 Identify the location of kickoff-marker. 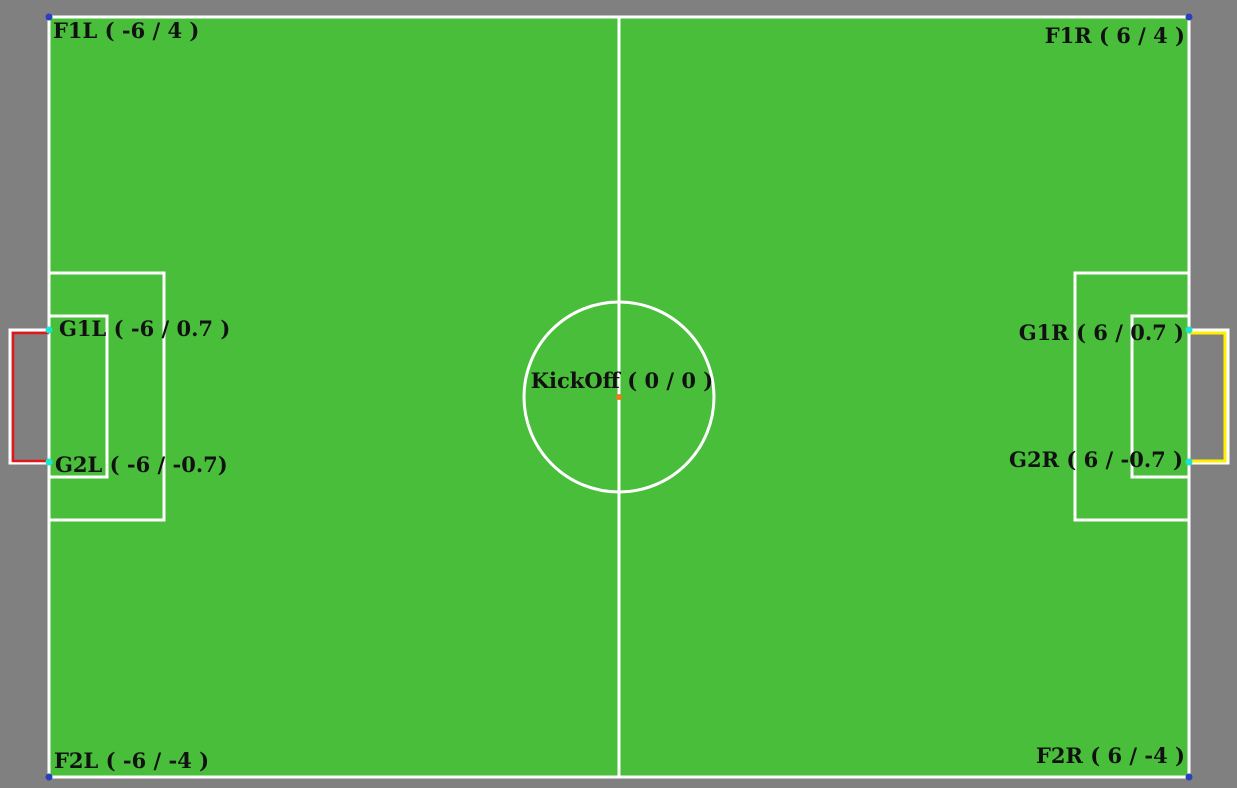
(619, 397).